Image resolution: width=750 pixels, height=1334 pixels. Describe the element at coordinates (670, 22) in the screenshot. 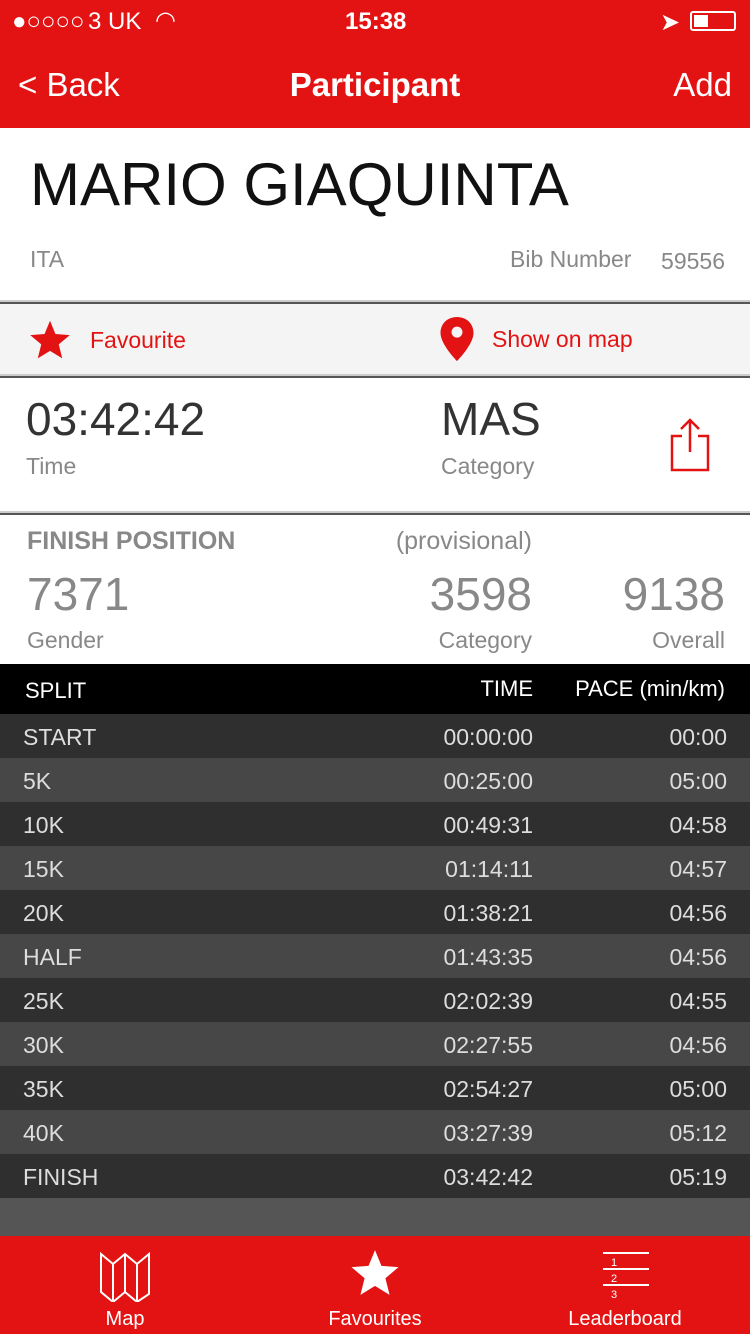

I see `location-icon: ➤` at that location.